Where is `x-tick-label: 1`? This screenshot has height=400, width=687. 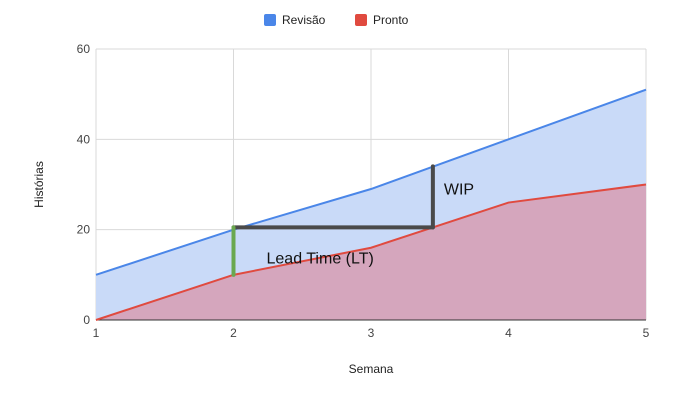
x-tick-label: 1 is located at coordinates (96, 333).